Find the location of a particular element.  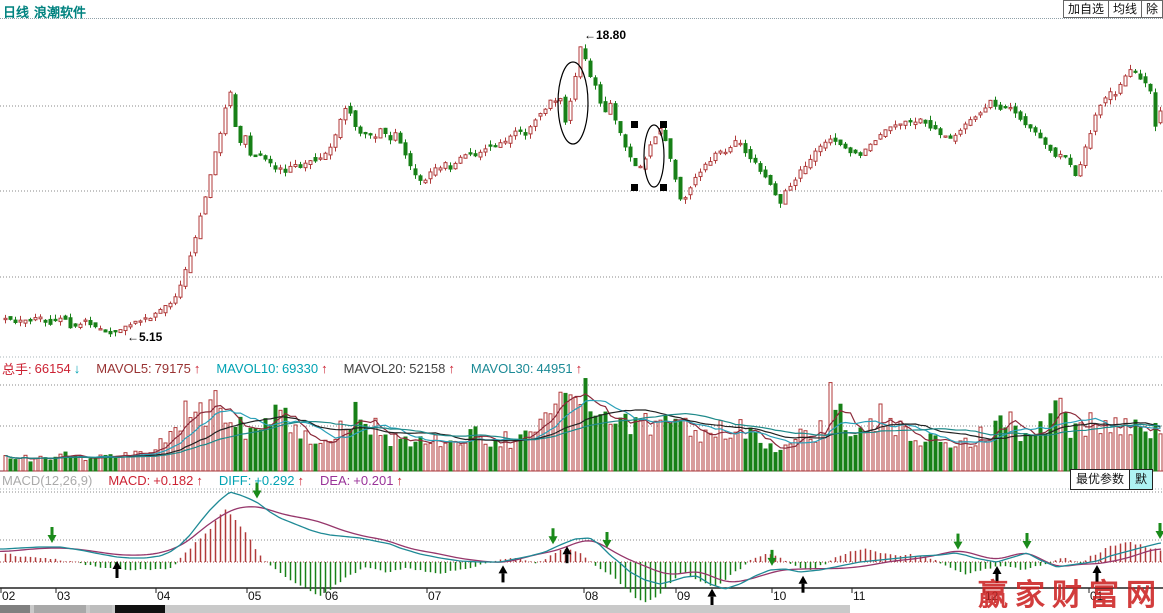

low-price-annotation: ←5.15 is located at coordinates (144, 337).